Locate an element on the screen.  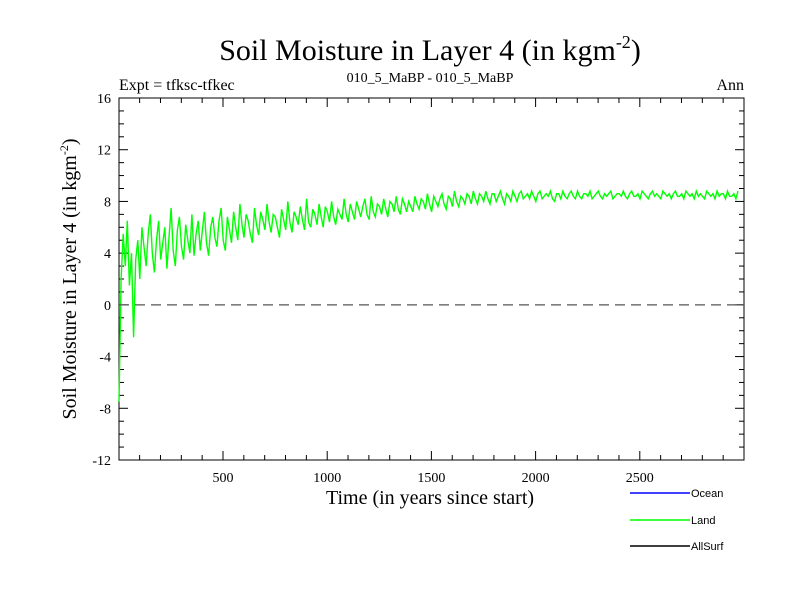
season-label: Ann is located at coordinates (730, 85).